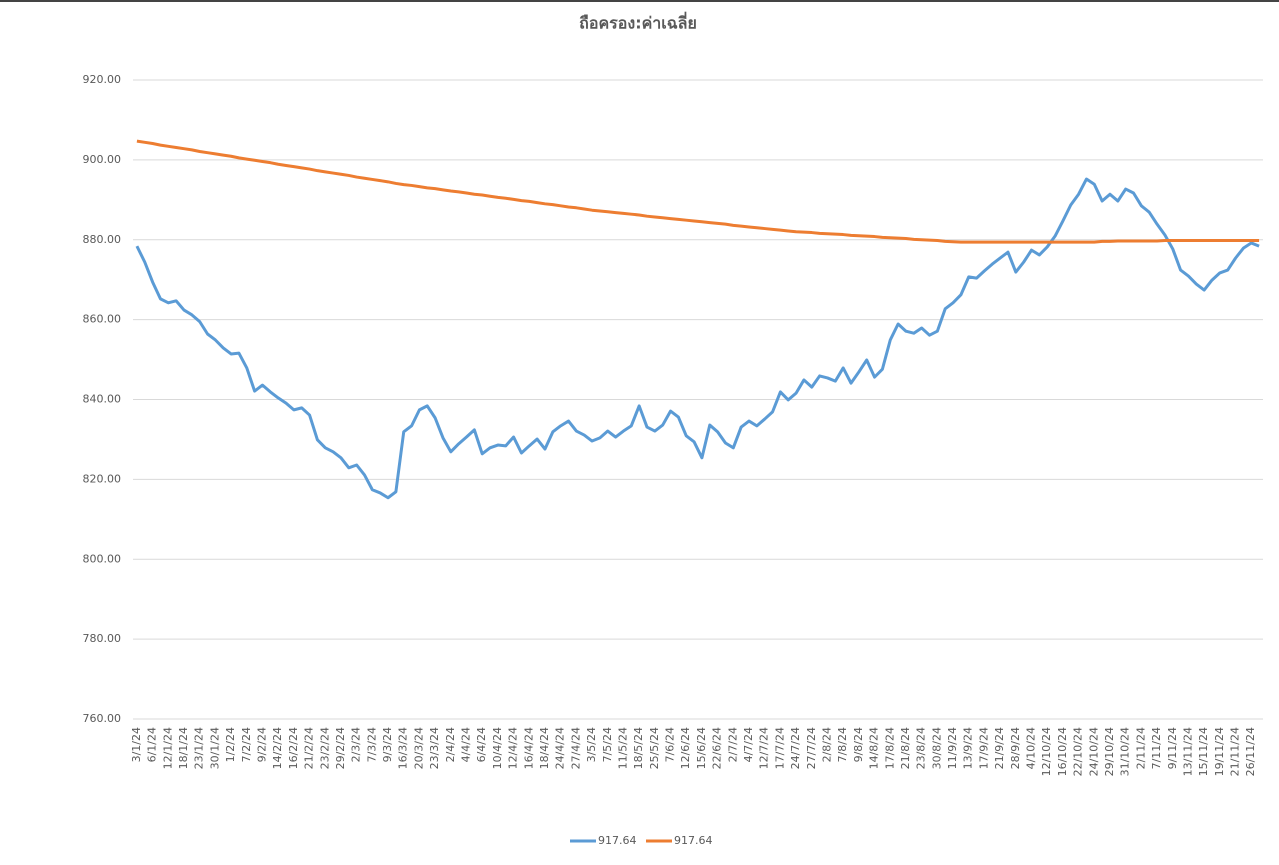 The image size is (1279, 865). What do you see at coordinates (811, 748) in the screenshot?
I see `x-tick-label: 27/7/24` at bounding box center [811, 748].